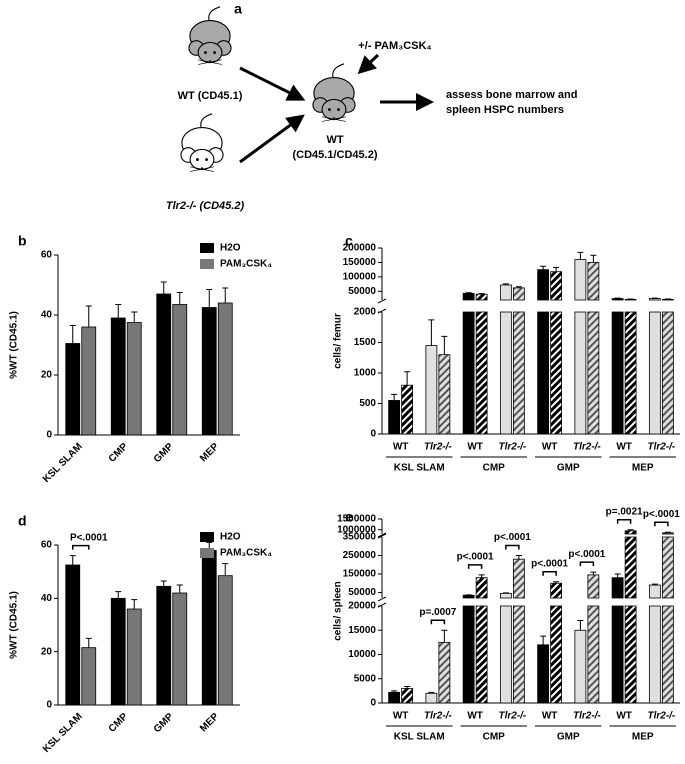  What do you see at coordinates (47, 315) in the screenshot?
I see `y-tick-label: 40` at bounding box center [47, 315].